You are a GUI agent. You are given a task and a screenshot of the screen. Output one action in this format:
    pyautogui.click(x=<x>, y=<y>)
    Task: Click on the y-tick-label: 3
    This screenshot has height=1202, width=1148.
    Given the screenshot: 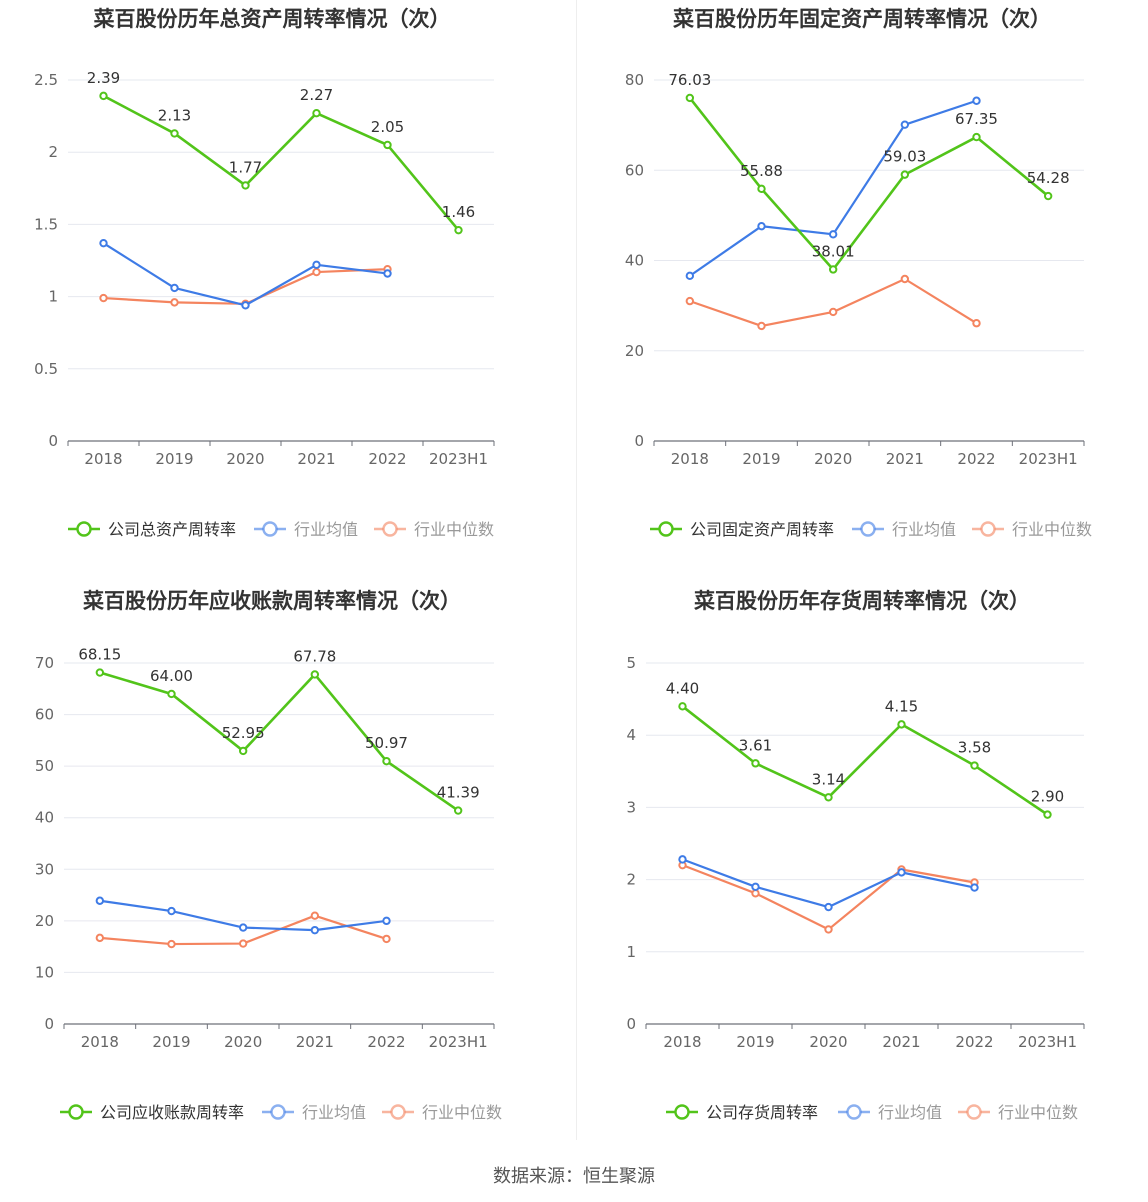 What is the action you would take?
    pyautogui.click(x=631, y=807)
    